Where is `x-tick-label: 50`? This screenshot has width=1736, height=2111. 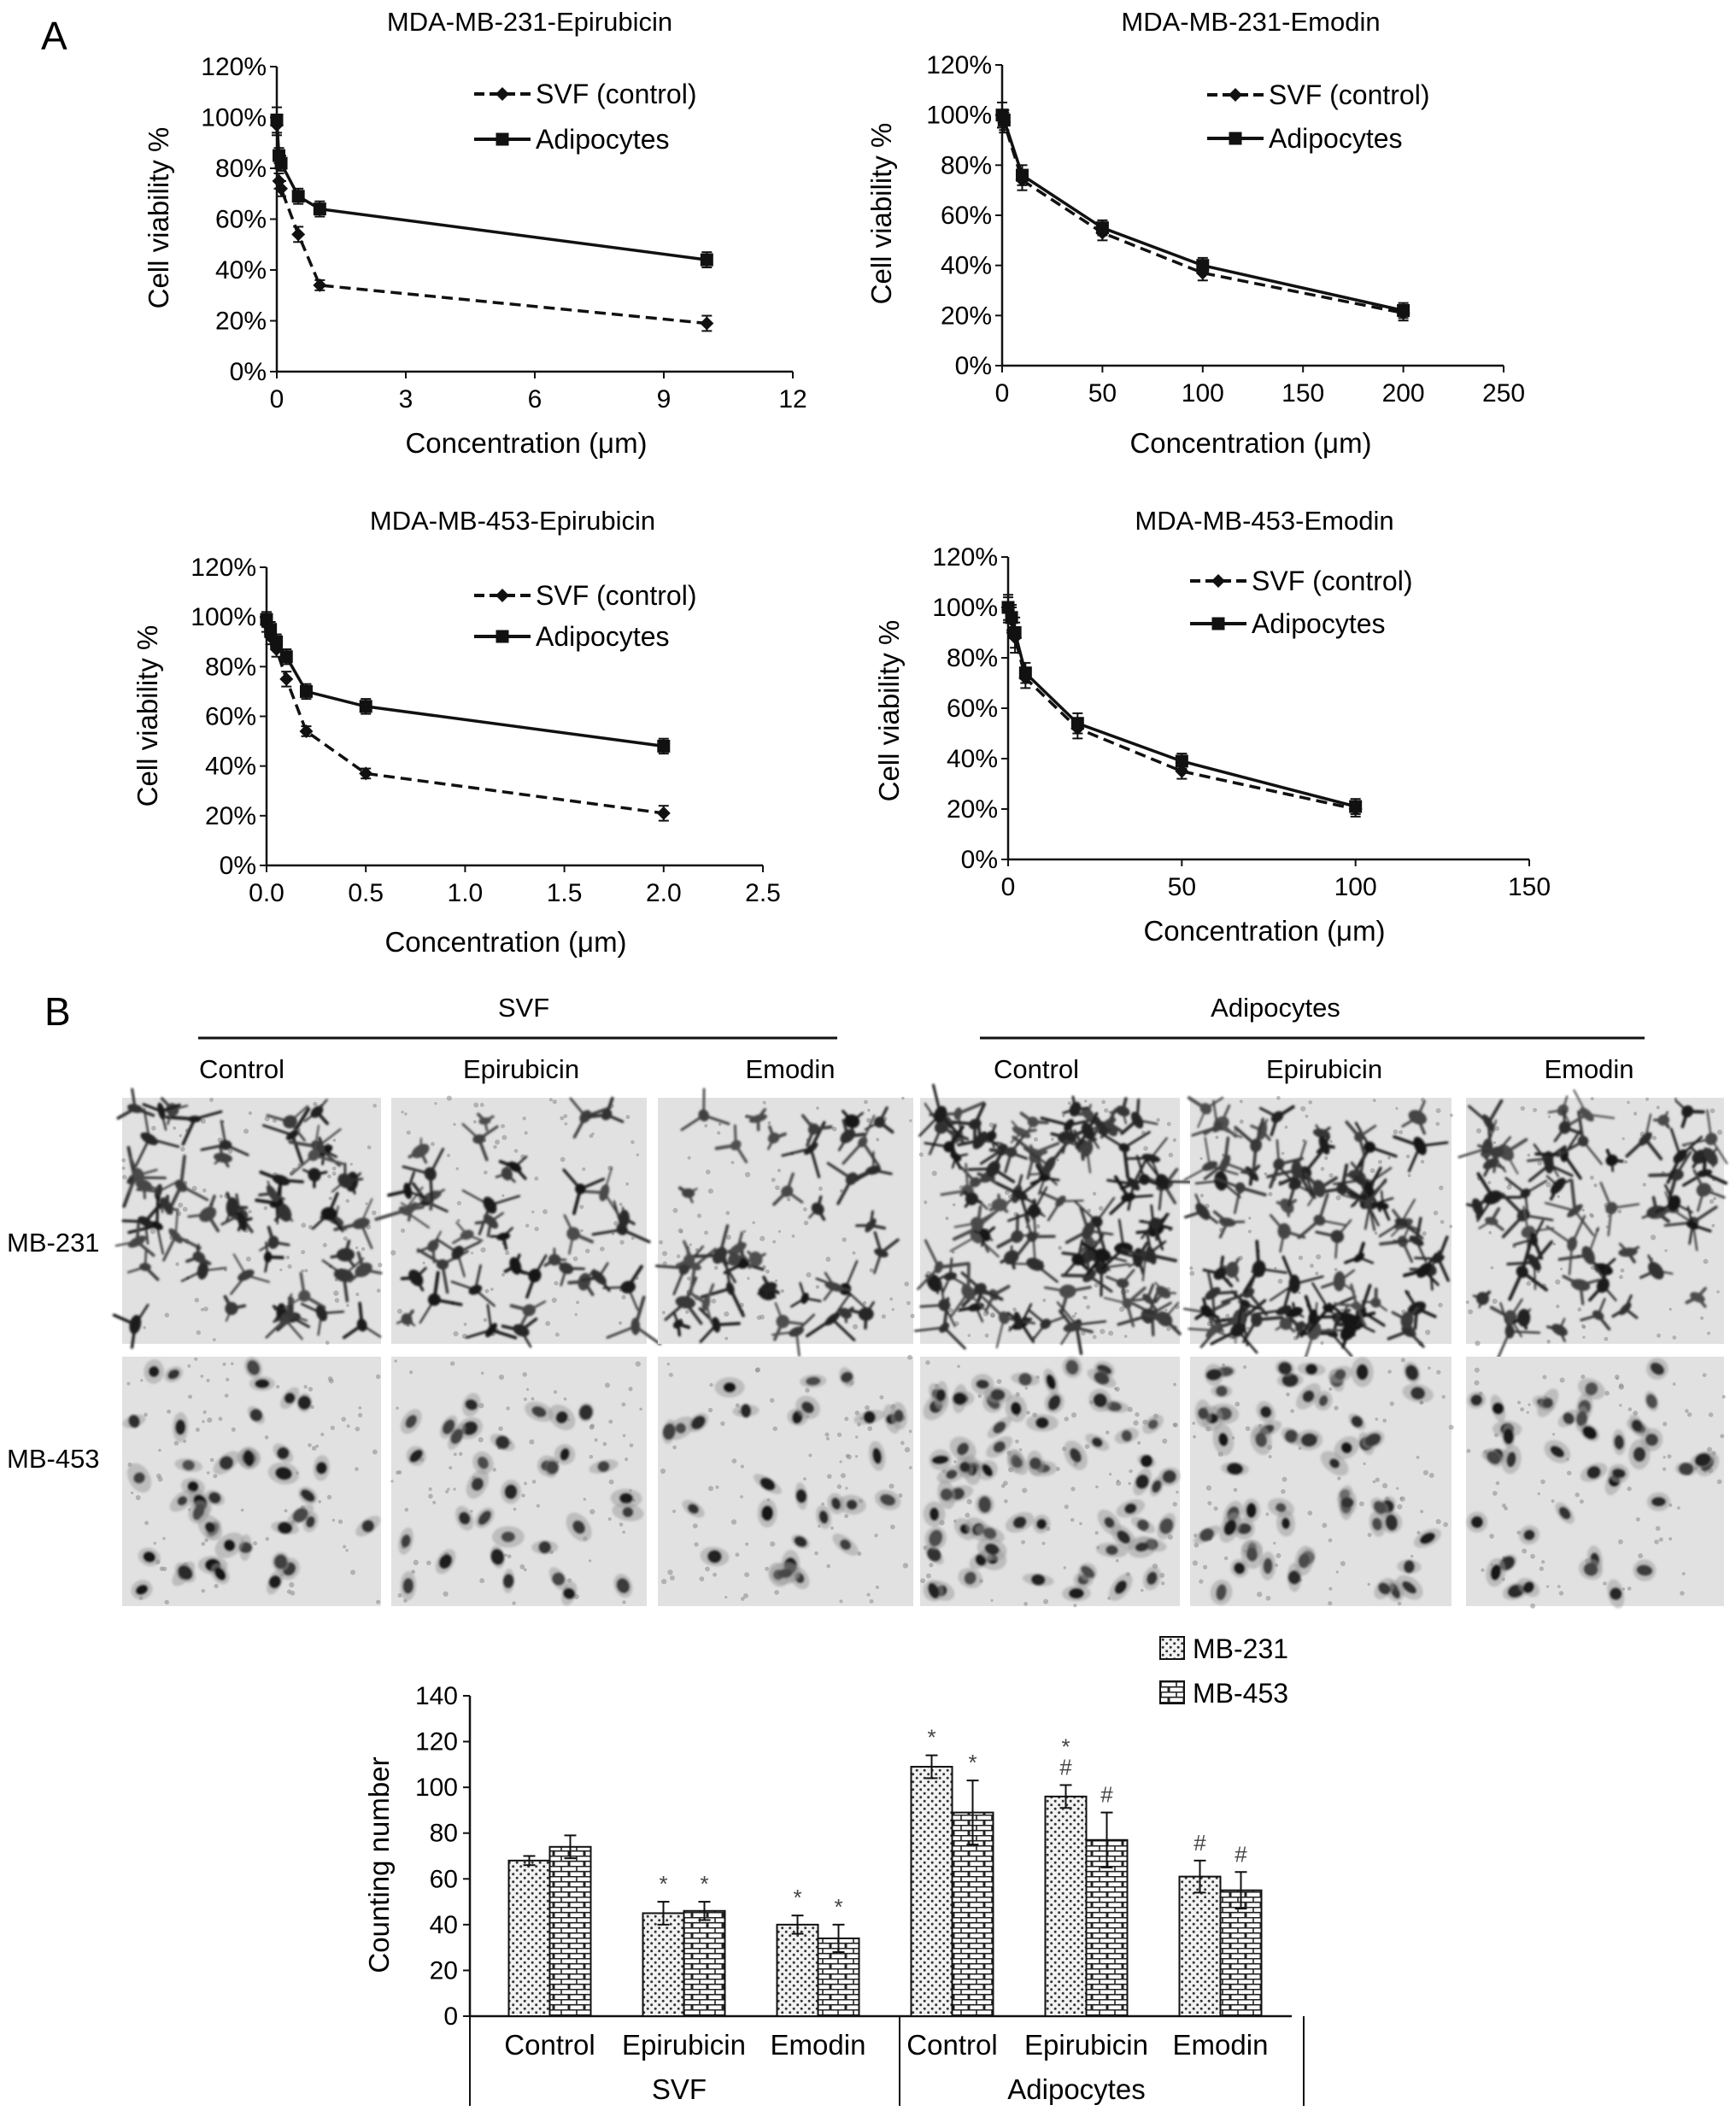
x-tick-label: 50 is located at coordinates (1102, 393).